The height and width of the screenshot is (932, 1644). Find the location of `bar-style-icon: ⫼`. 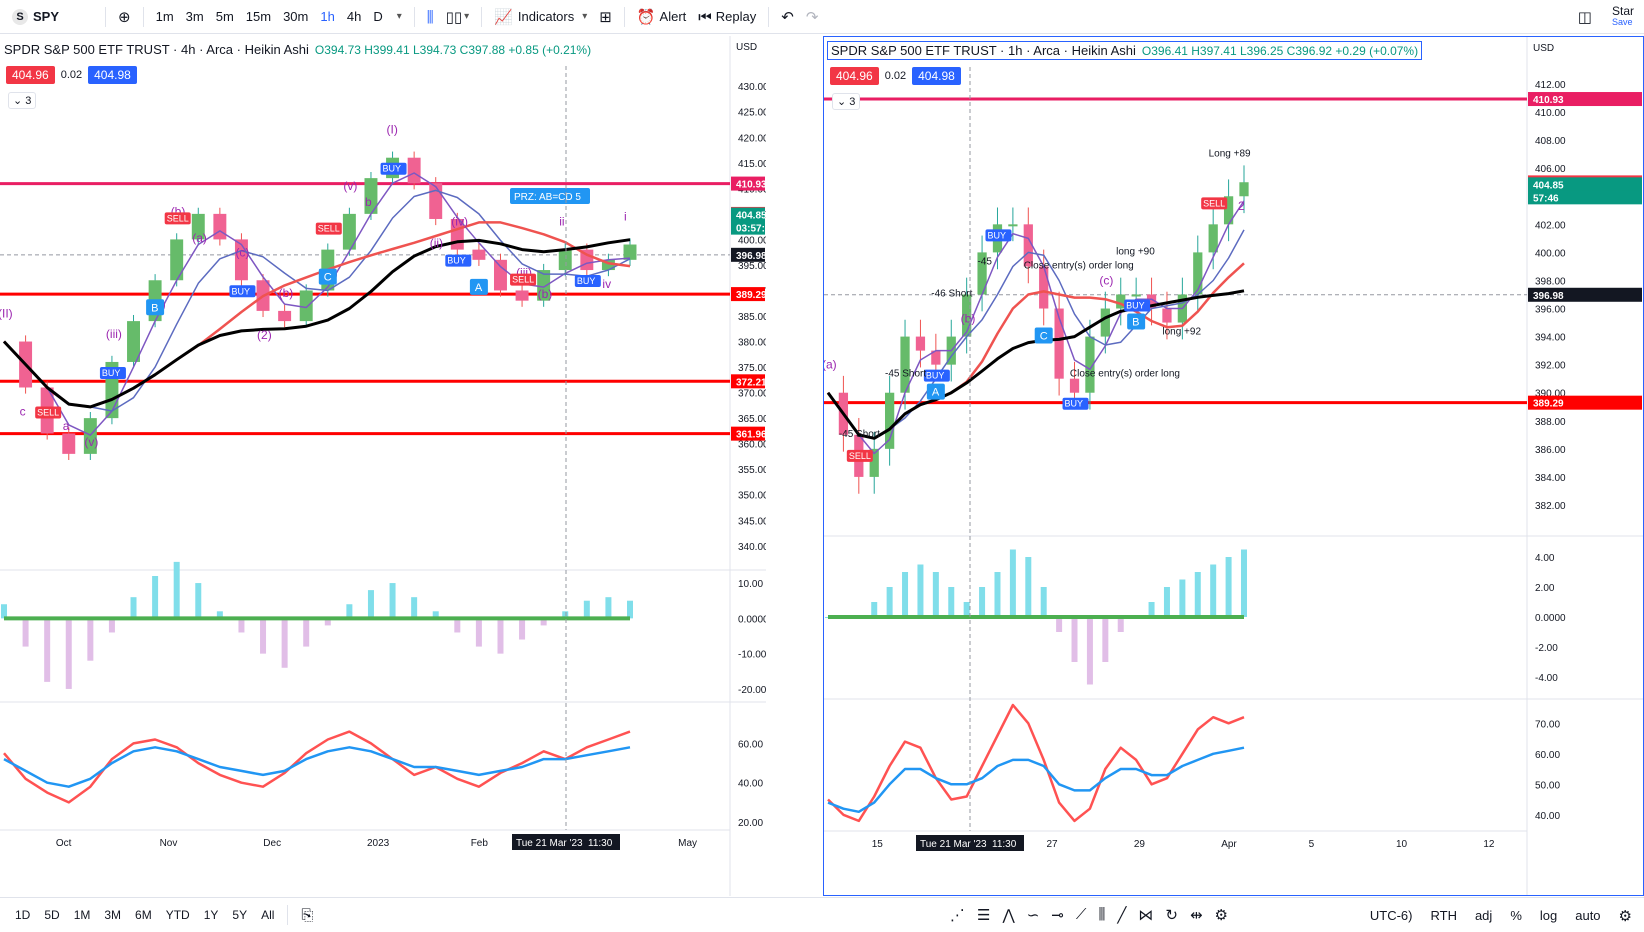

bar-style-icon: ⫼ is located at coordinates (430, 16).